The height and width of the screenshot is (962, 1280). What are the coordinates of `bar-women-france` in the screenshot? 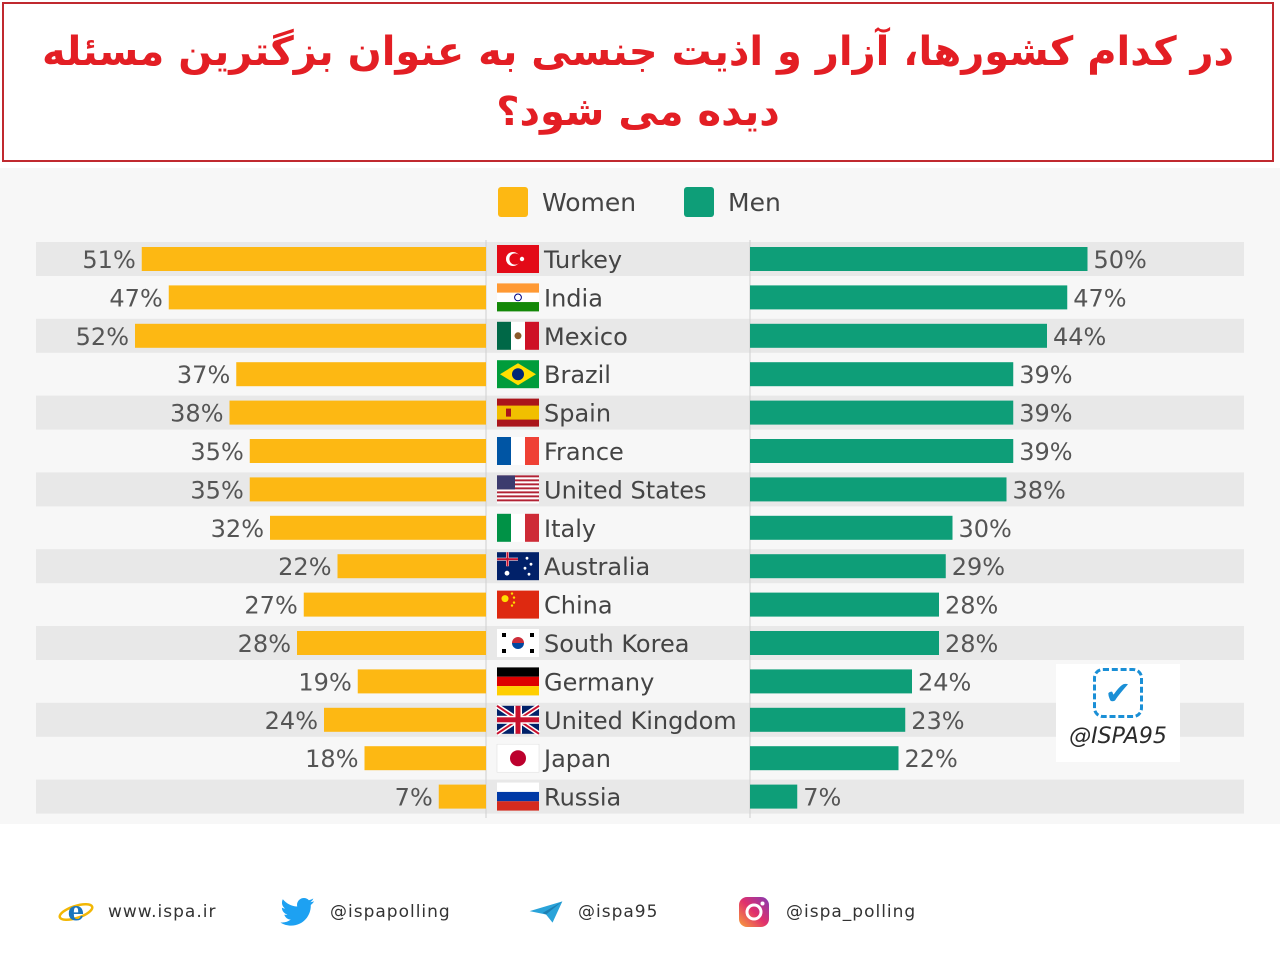 It's located at (367, 451).